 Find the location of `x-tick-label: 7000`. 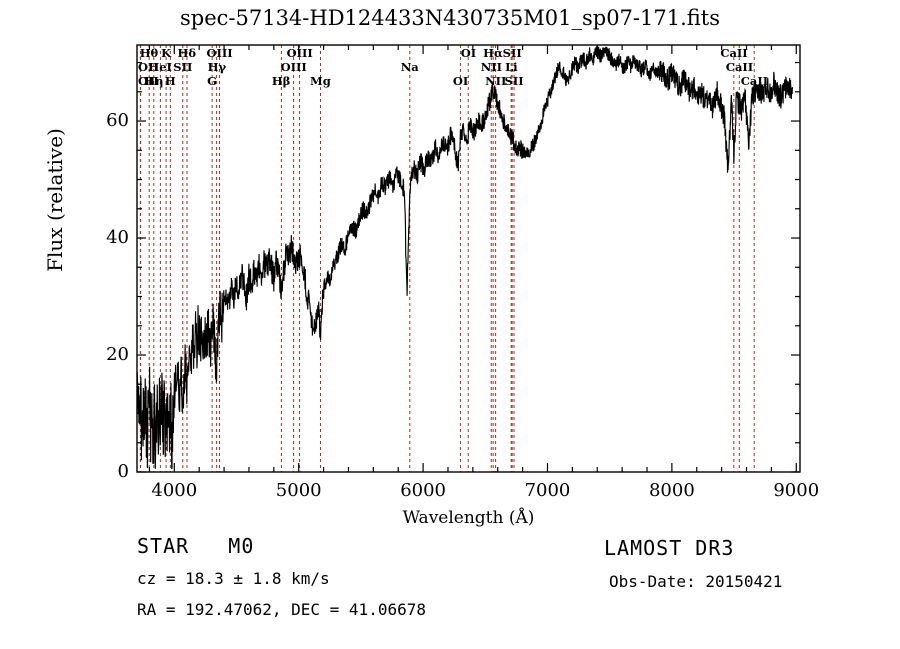

x-tick-label: 7000 is located at coordinates (547, 490).